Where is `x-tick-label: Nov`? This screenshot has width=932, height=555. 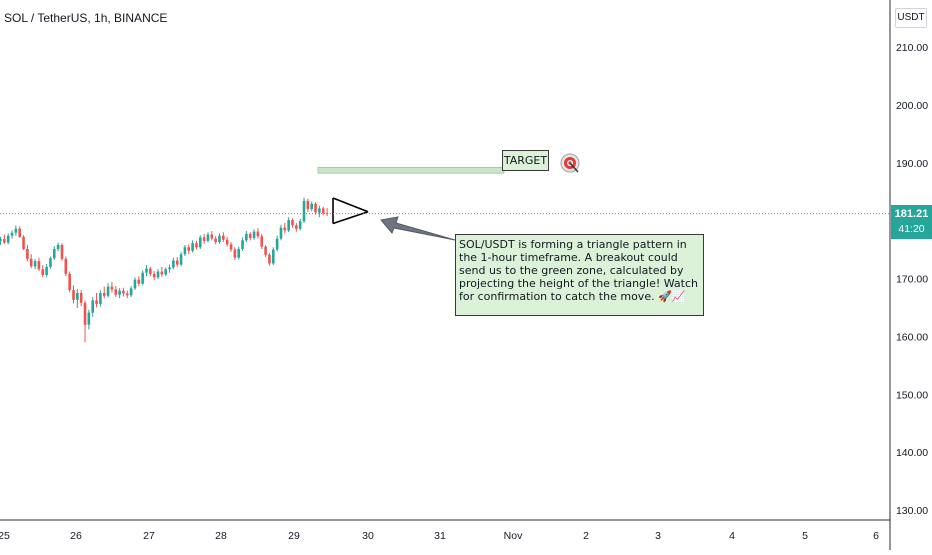 x-tick-label: Nov is located at coordinates (513, 536).